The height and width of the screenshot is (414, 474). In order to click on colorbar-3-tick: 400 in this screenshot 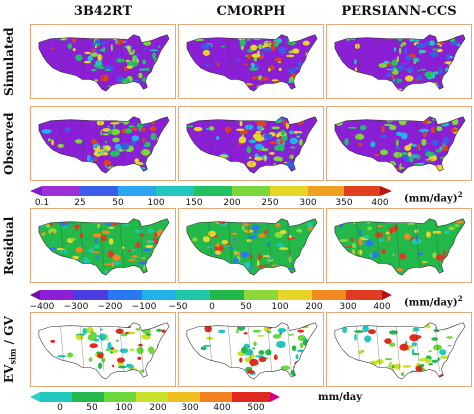, I will do `click(222, 408)`.